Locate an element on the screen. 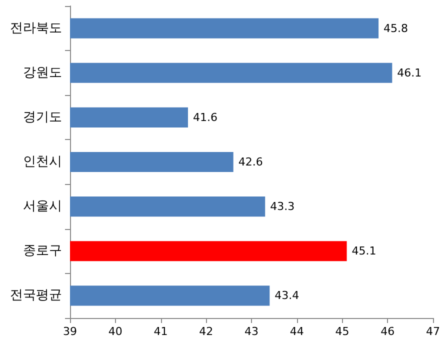 Image resolution: width=447 pixels, height=346 pixels. y-tick-label: 전국평균 is located at coordinates (36, 296).